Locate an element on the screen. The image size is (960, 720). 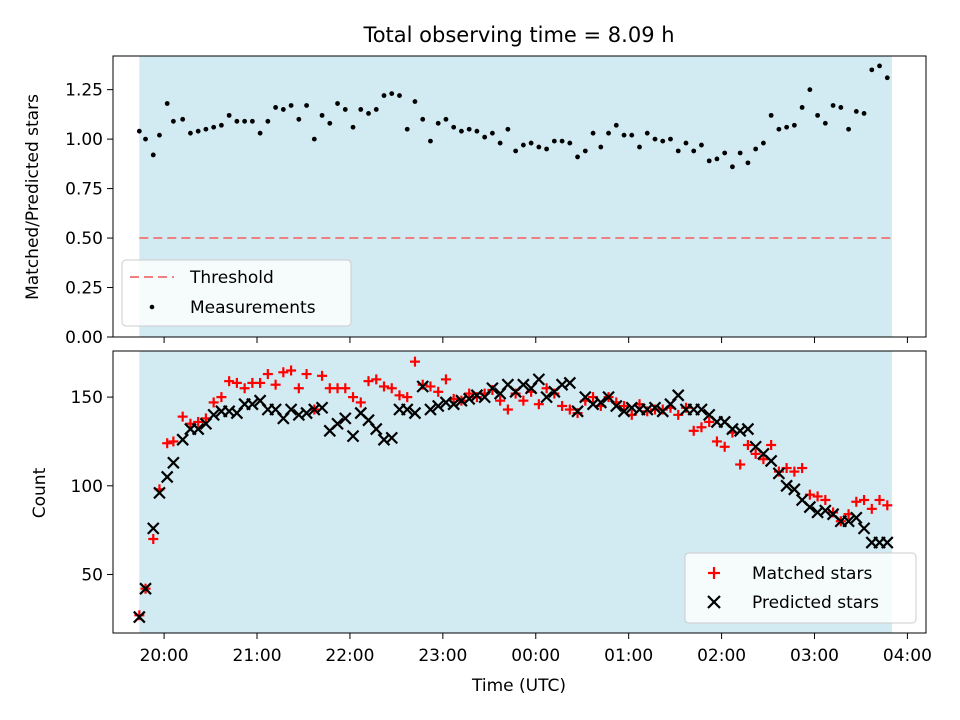
y-tick-label: 1.25 is located at coordinates (84, 91).